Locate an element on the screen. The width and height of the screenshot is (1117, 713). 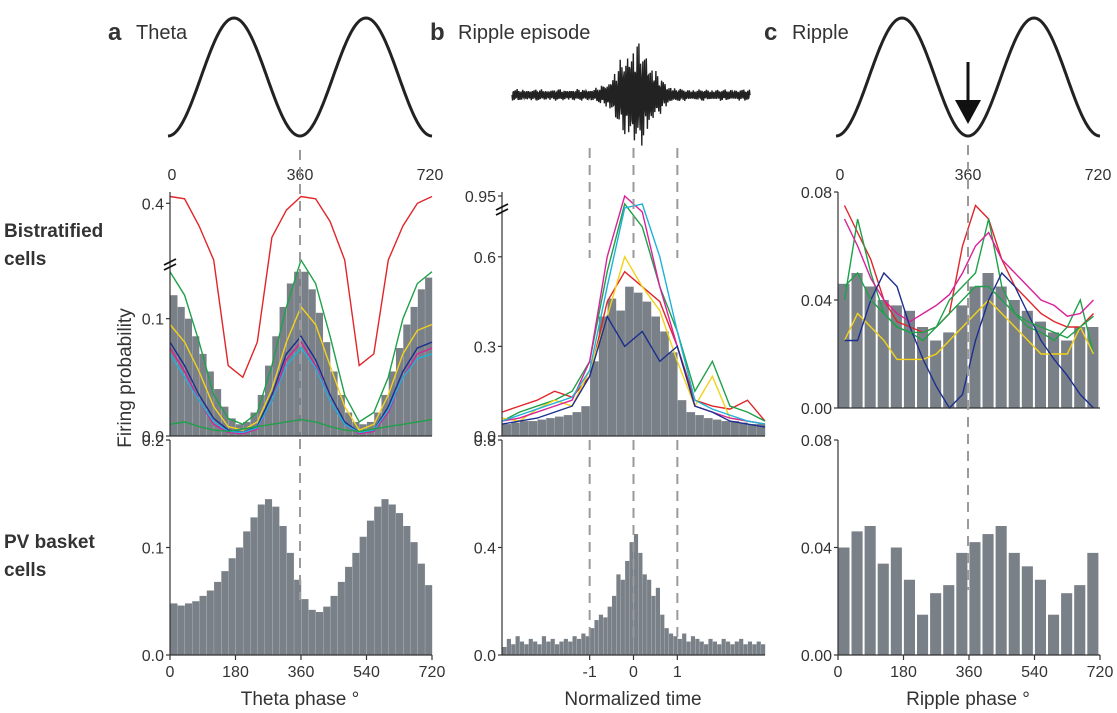
panel-b-title: Ripple episode is located at coordinates (524, 33).